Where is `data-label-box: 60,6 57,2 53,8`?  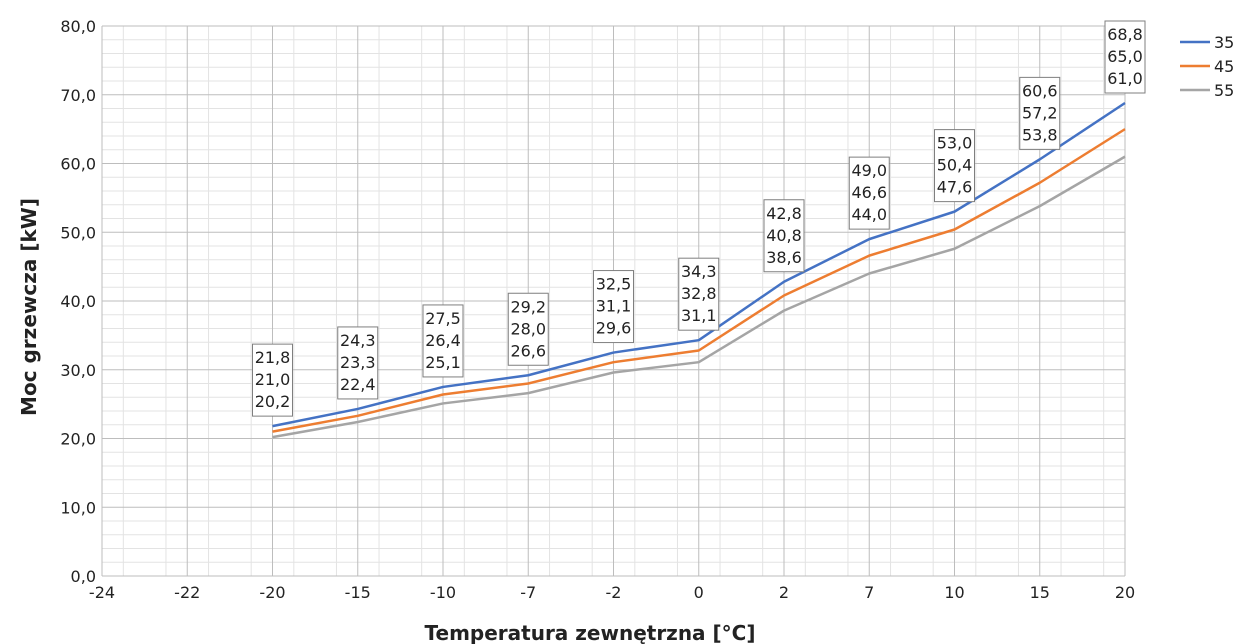
data-label-box: 60,6 57,2 53,8 is located at coordinates (1040, 113).